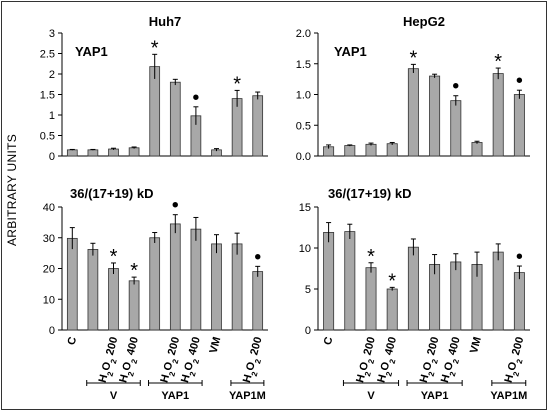 This screenshot has height=413, width=550. I want to click on y-tick-label: 2.5, so click(47, 55).